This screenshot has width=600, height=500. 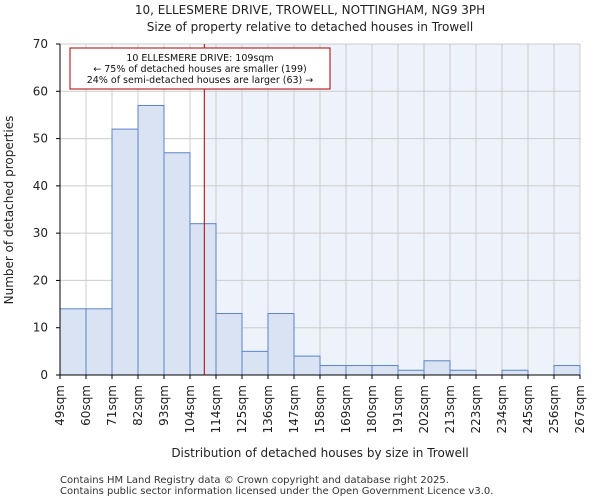 I want to click on x-tick-71sqm: 71sqm, so click(x=112, y=405).